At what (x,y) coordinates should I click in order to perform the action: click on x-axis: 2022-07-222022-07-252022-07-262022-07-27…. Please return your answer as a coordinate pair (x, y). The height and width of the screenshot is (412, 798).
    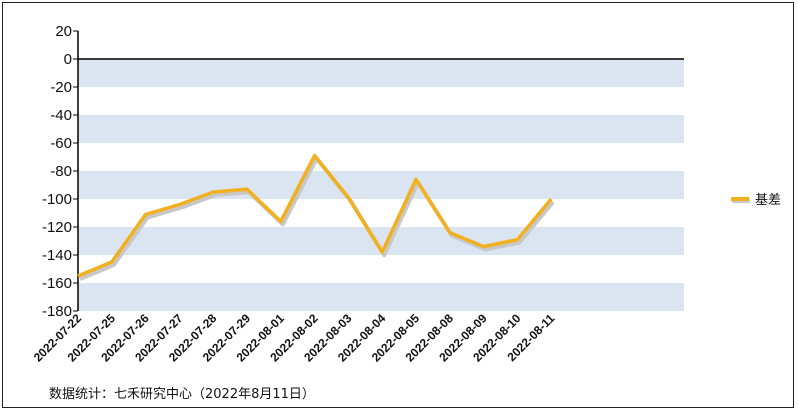
    Looking at the image, I should click on (294, 338).